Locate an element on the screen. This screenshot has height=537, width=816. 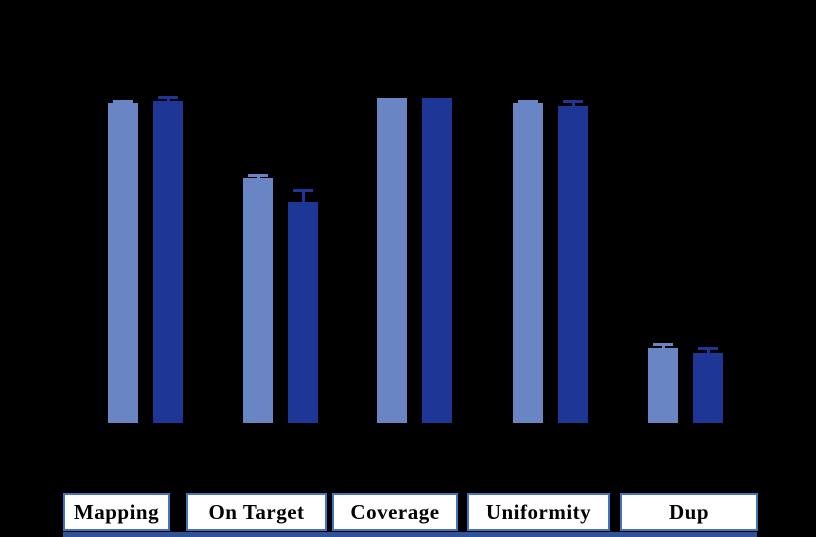
bar-light_blue-uniformity is located at coordinates (528, 263).